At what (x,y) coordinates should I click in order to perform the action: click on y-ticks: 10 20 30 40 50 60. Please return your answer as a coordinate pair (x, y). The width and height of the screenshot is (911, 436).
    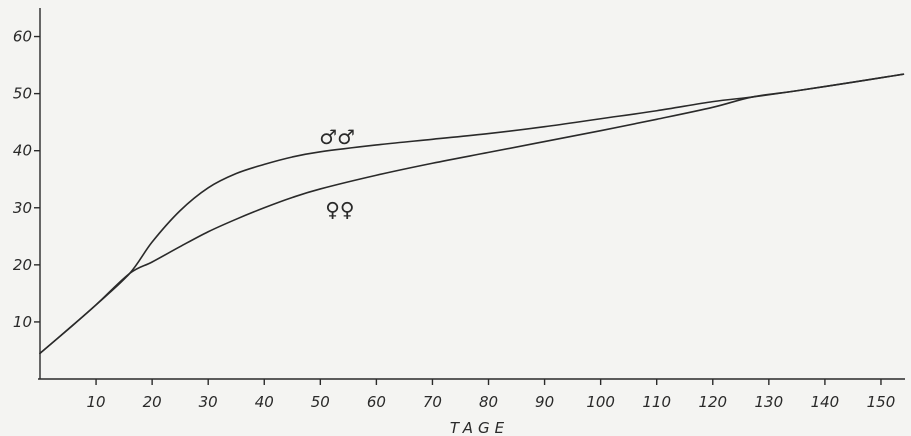
    Looking at the image, I should click on (26, 179).